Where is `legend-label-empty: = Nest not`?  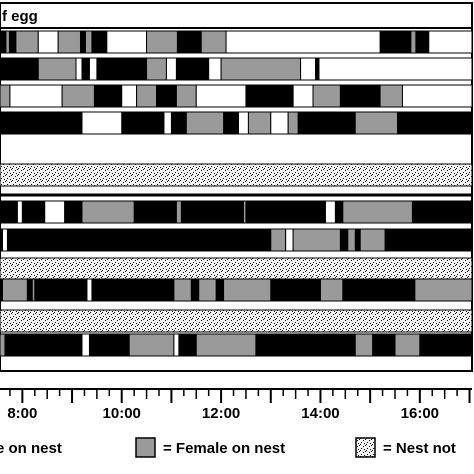 legend-label-empty: = Nest not is located at coordinates (419, 448).